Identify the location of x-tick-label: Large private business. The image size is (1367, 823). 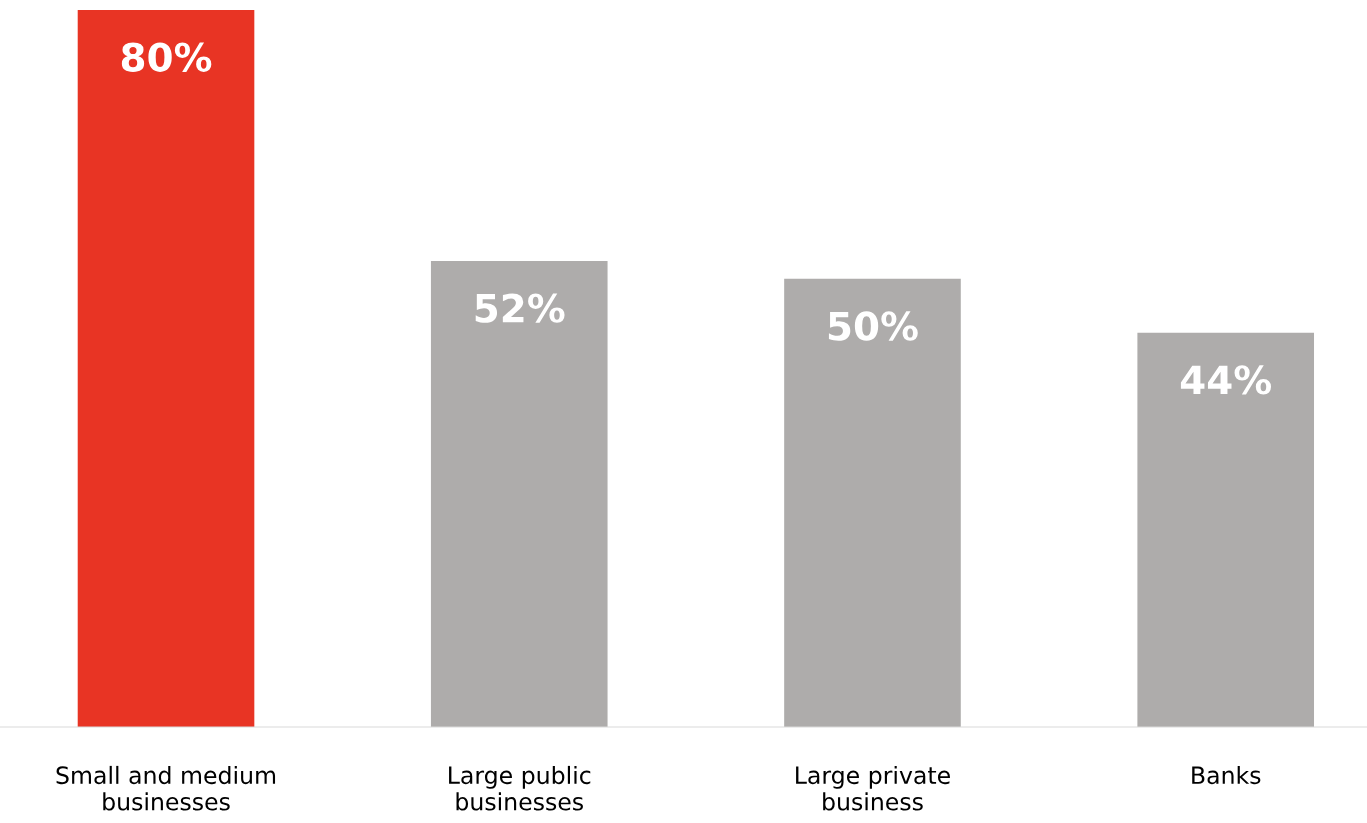
(873, 788).